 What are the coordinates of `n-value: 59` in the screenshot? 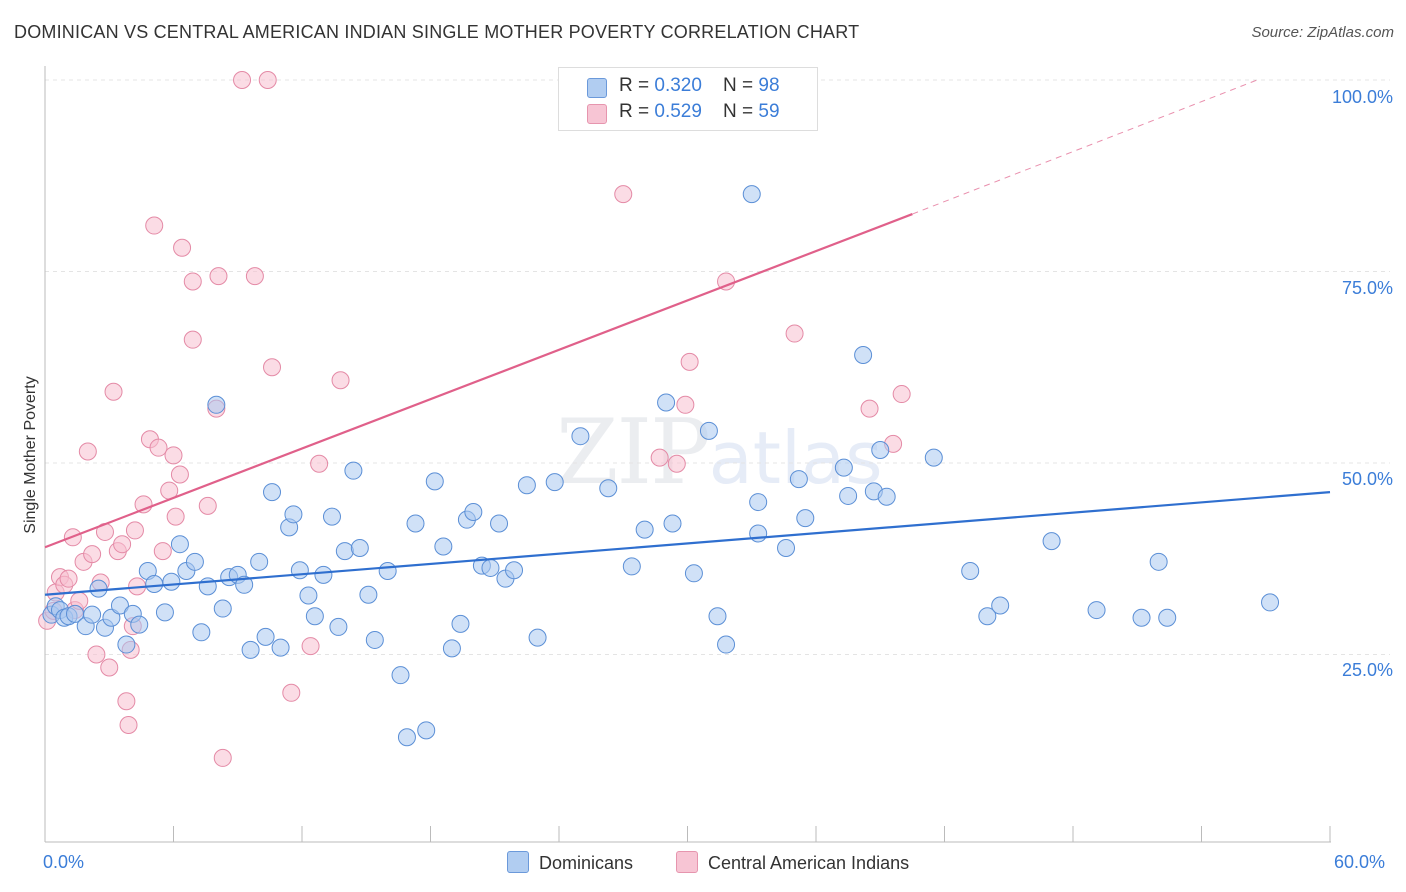 It's located at (769, 111).